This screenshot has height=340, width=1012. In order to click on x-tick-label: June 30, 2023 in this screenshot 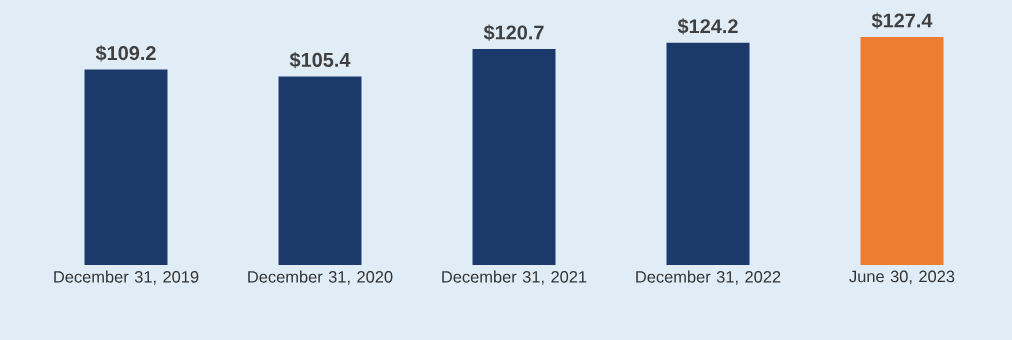, I will do `click(902, 277)`.